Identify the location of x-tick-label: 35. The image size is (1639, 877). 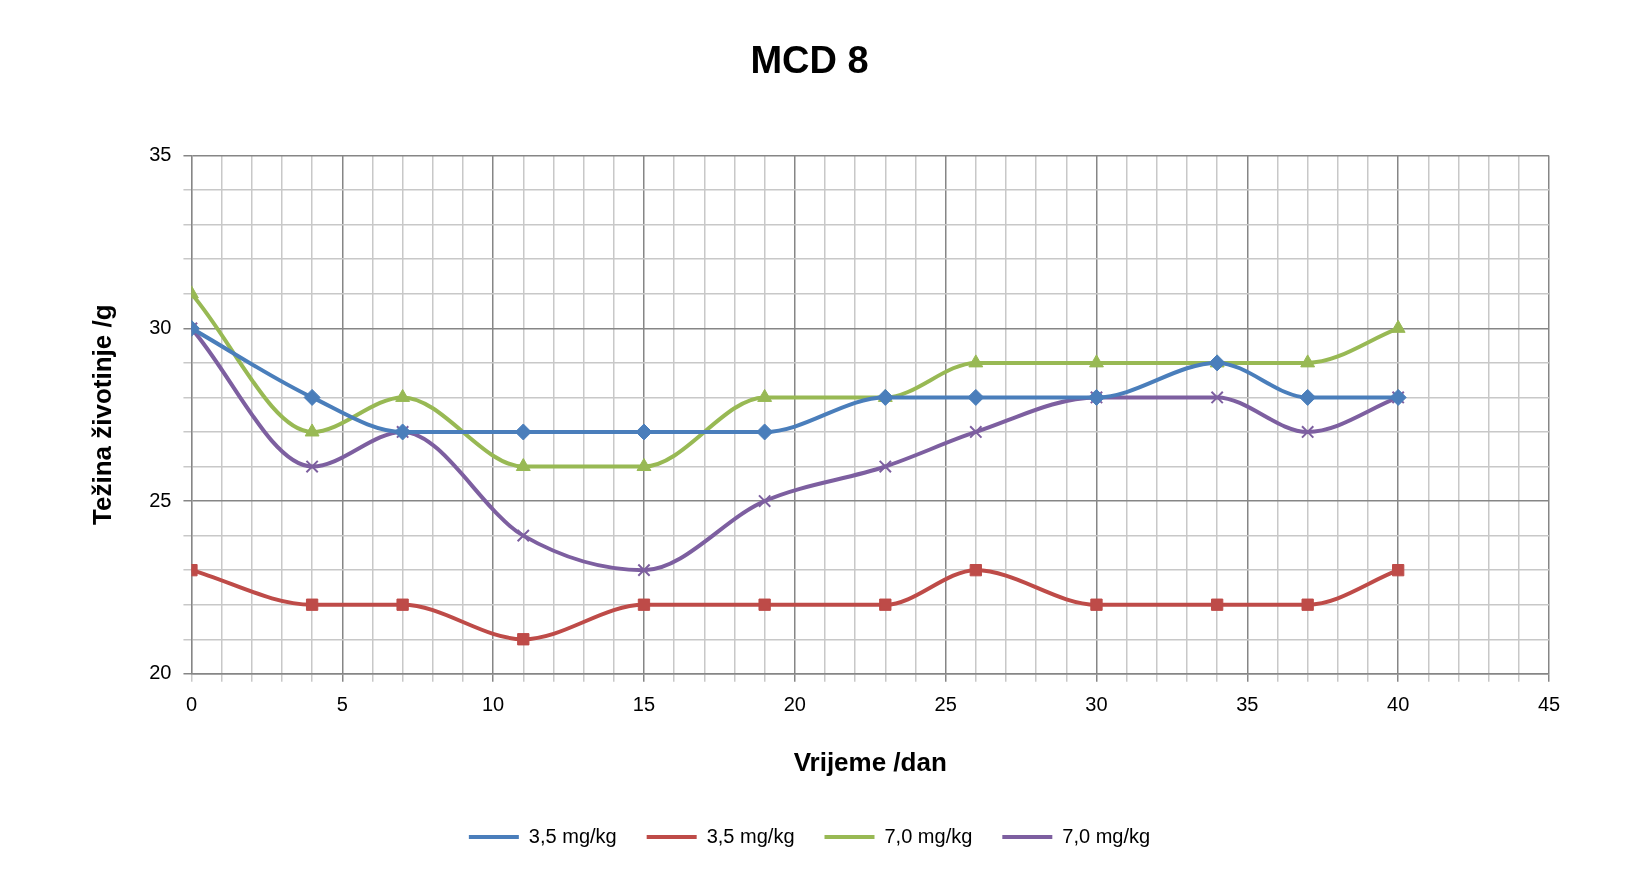
(1247, 704).